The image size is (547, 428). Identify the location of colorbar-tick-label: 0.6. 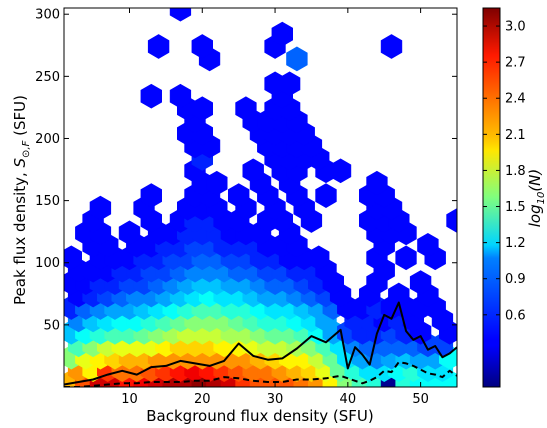
(515, 315).